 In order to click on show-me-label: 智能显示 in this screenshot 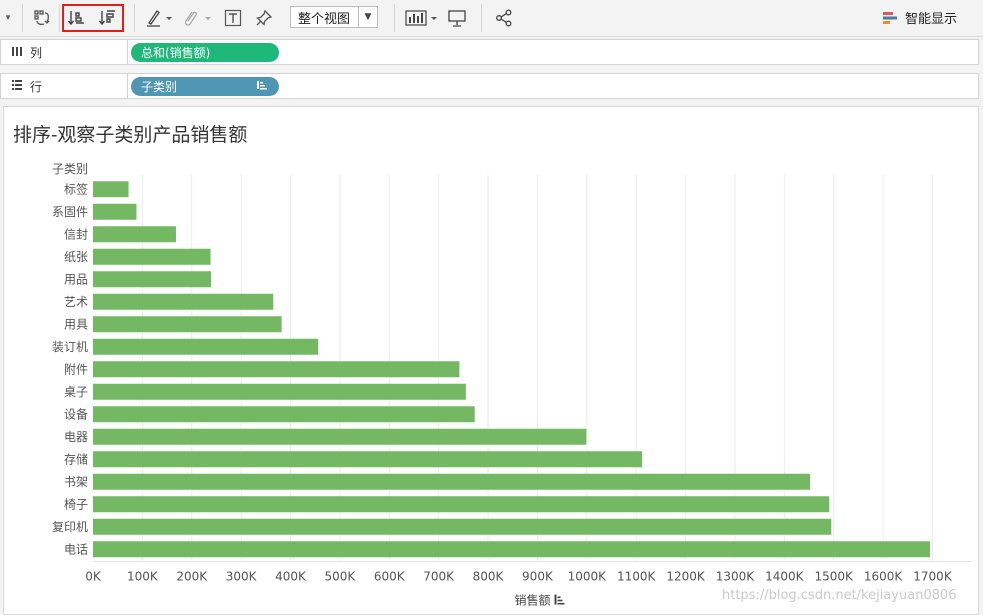, I will do `click(930, 19)`.